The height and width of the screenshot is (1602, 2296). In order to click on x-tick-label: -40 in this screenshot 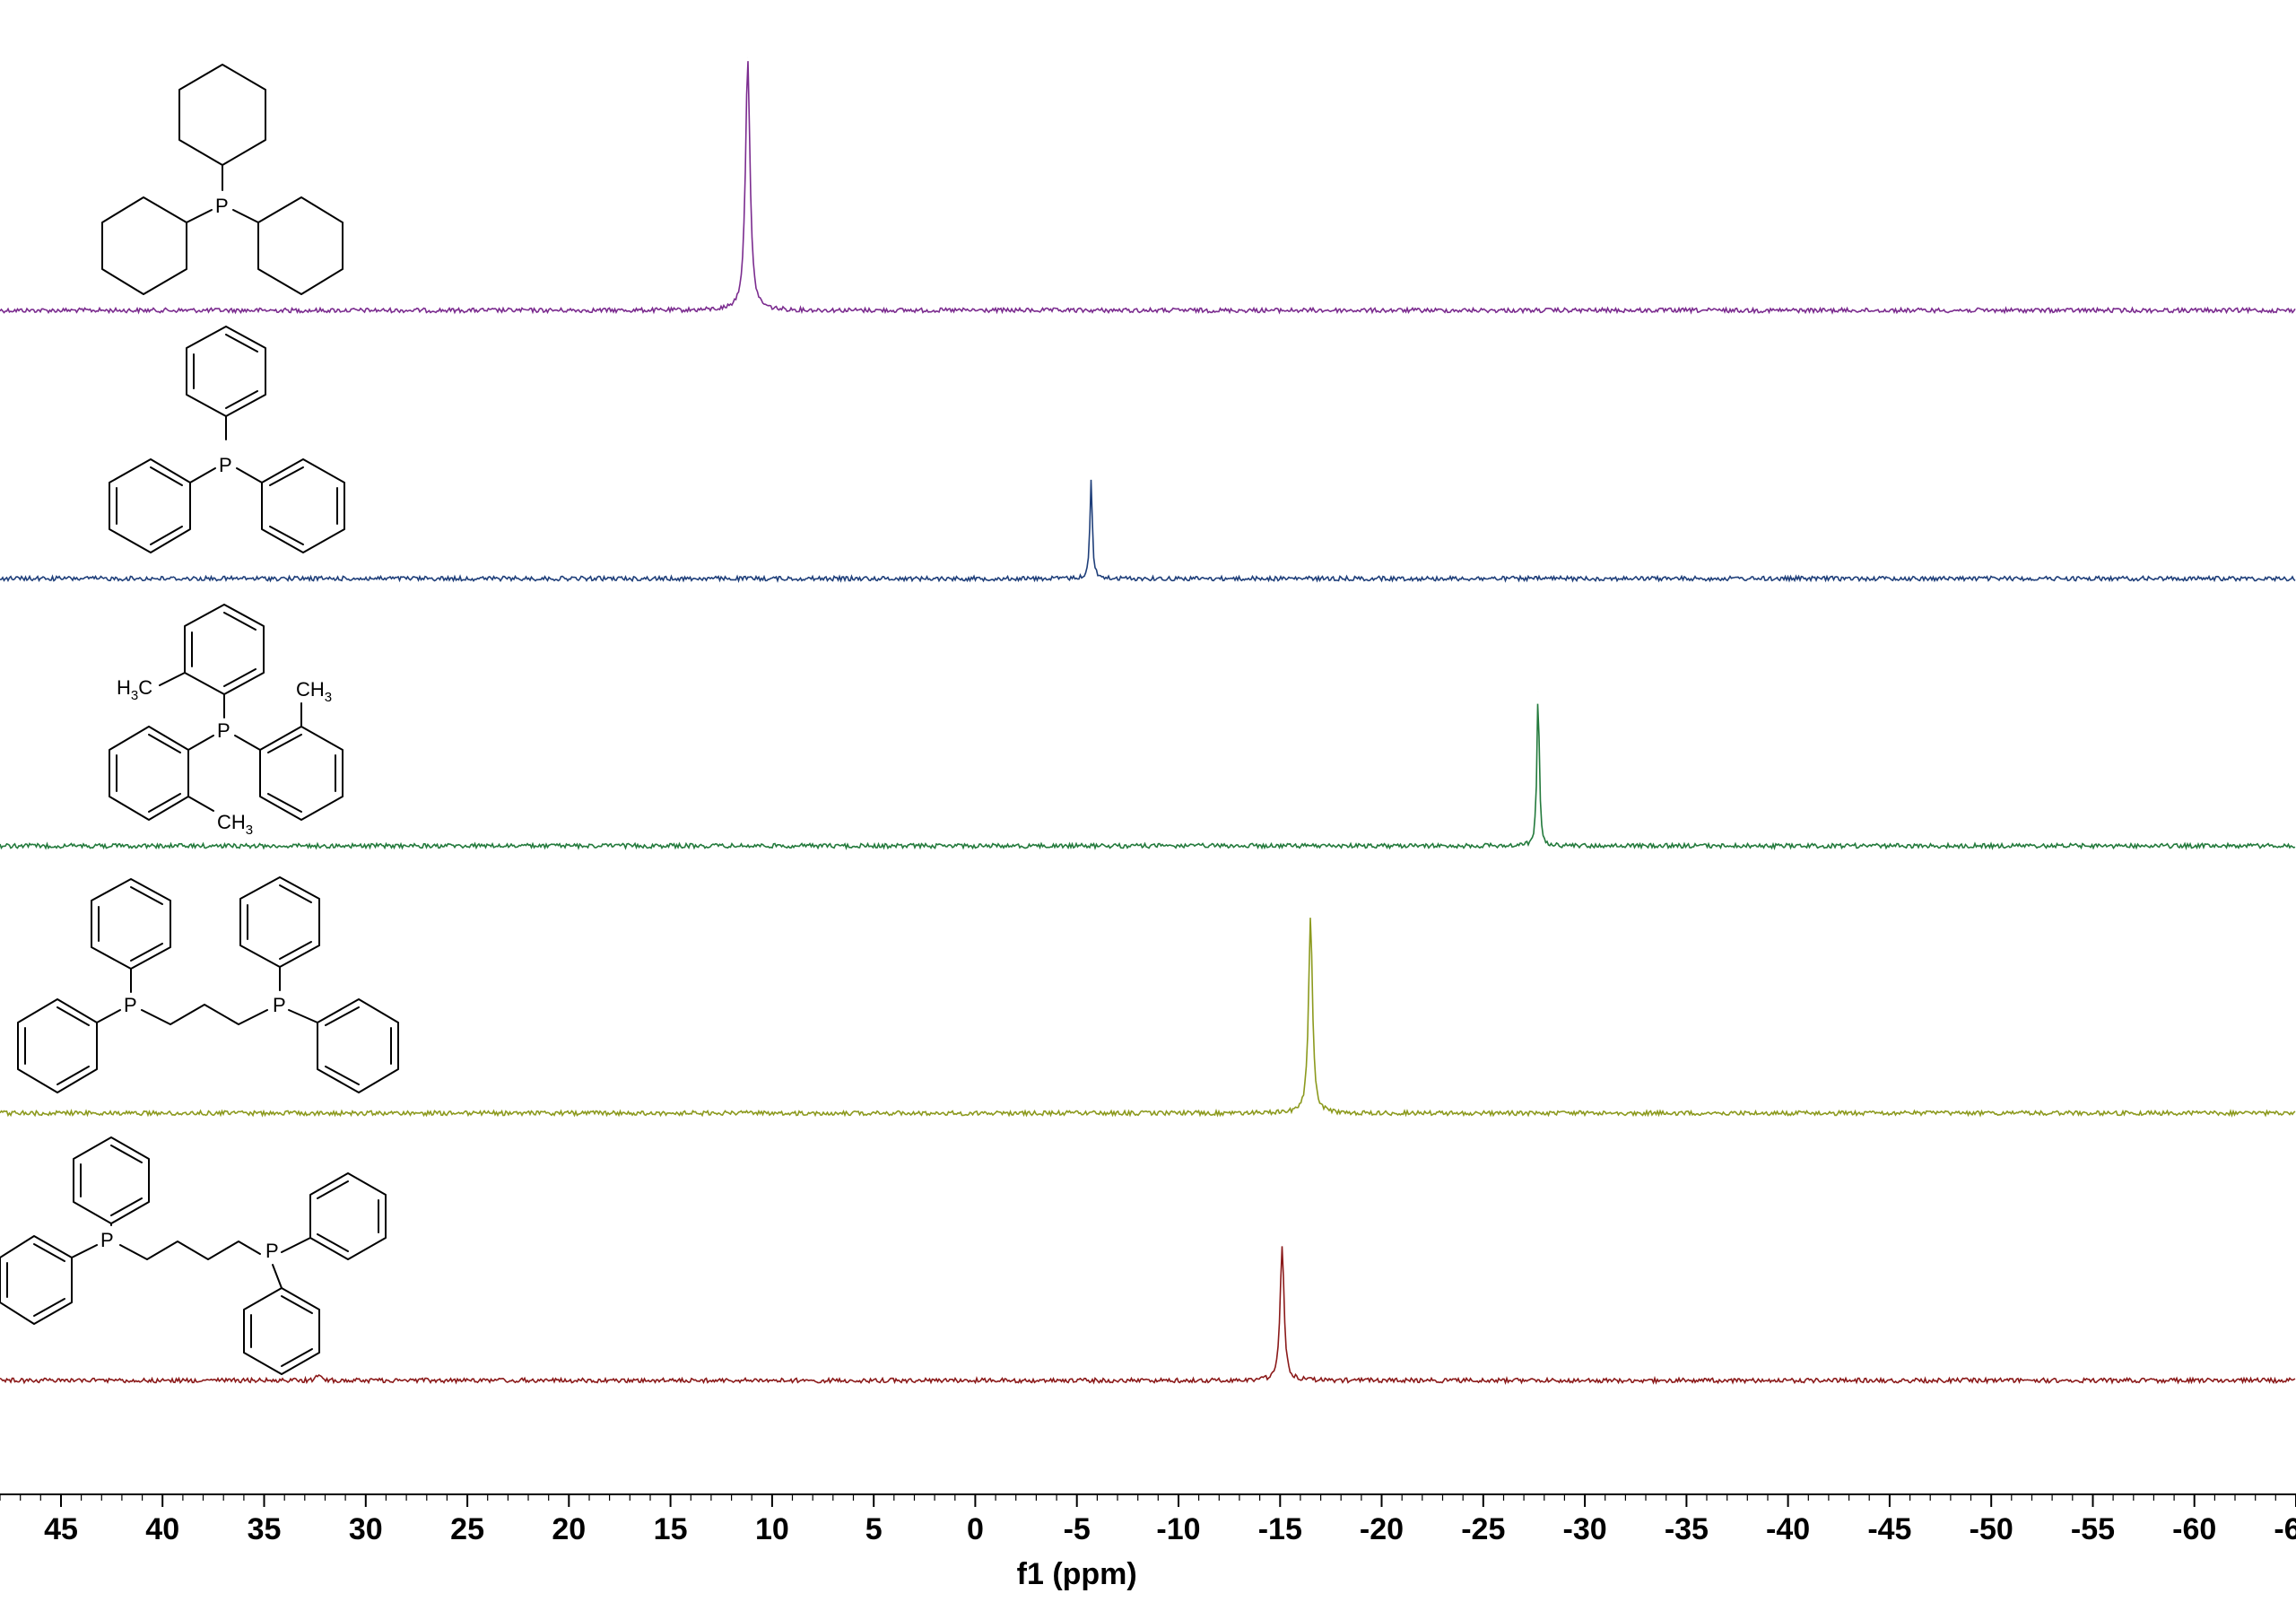, I will do `click(1788, 1529)`.